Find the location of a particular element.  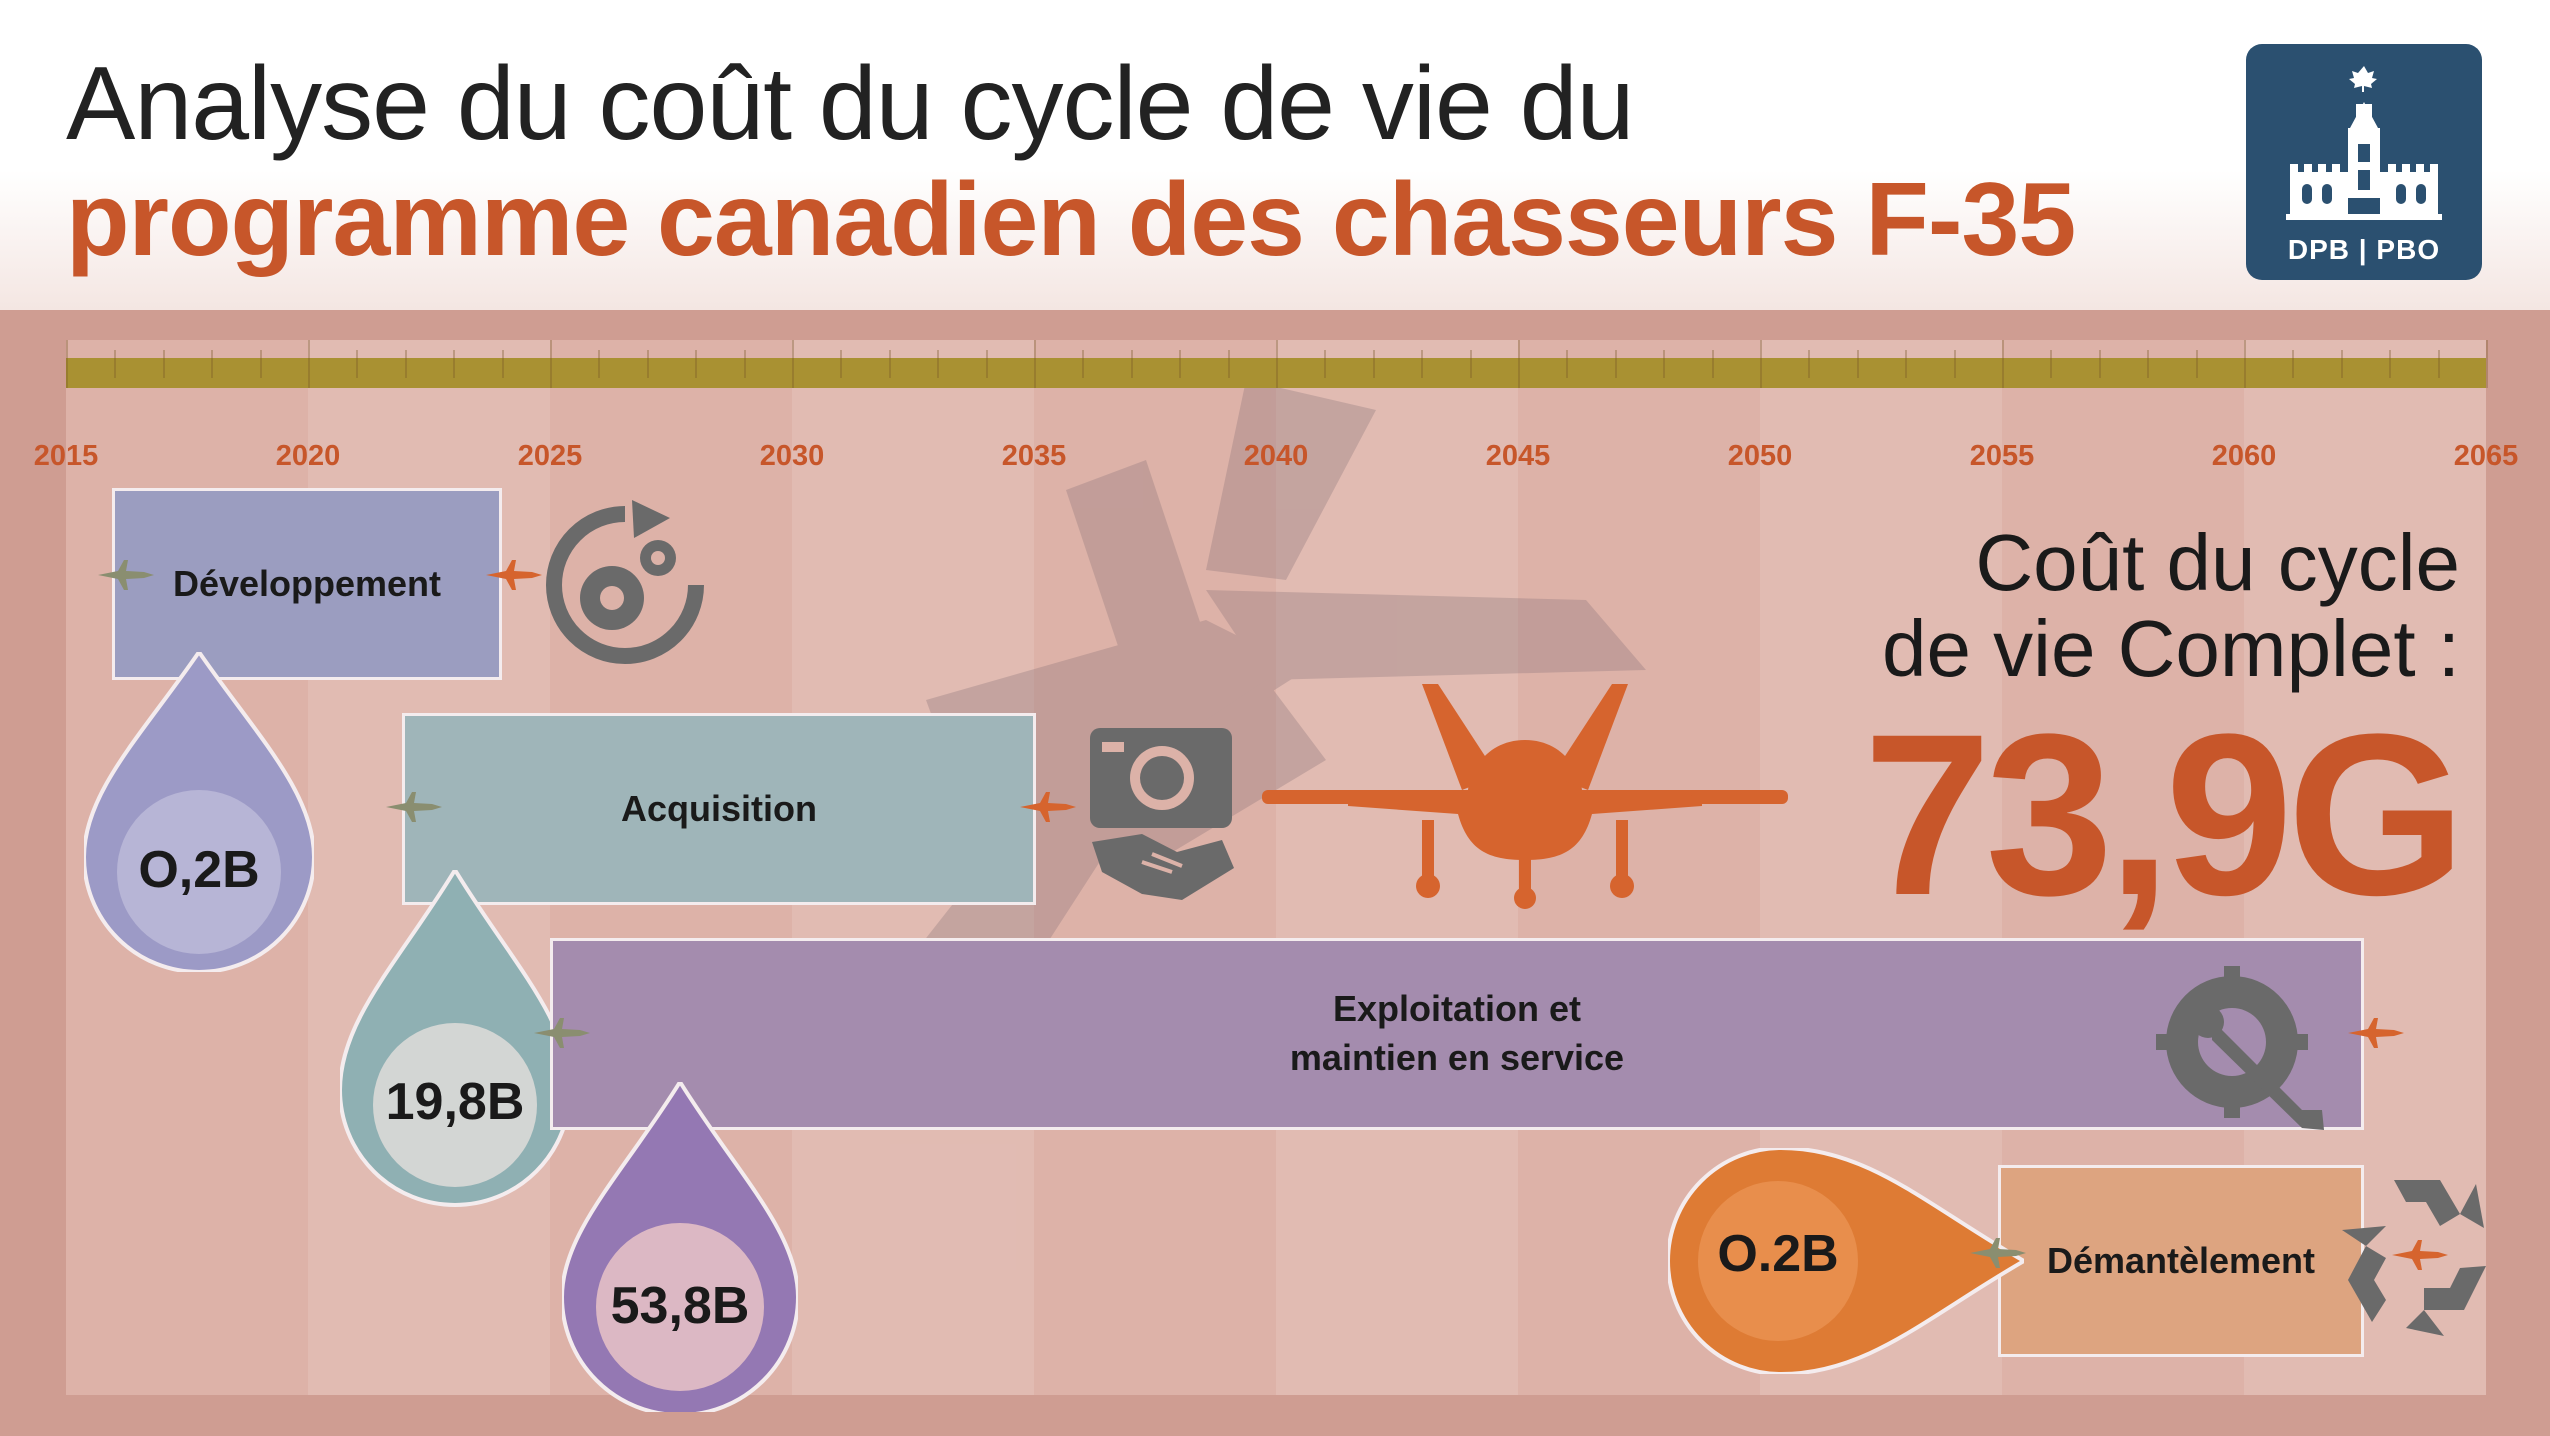

phase-bar-exploitation: Exploitation et maintien en service is located at coordinates (1457, 1034).